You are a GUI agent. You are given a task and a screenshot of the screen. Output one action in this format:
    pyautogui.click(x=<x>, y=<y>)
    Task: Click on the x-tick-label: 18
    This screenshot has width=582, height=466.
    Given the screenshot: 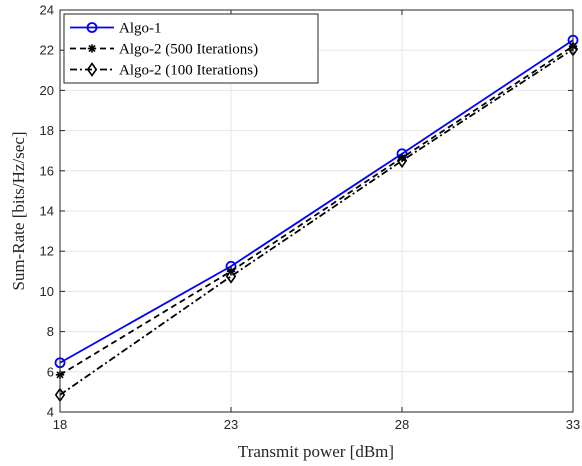 What is the action you would take?
    pyautogui.click(x=60, y=424)
    